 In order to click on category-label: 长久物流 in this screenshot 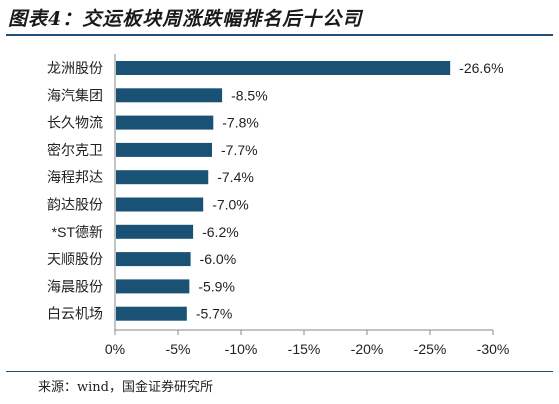, I will do `click(75, 123)`.